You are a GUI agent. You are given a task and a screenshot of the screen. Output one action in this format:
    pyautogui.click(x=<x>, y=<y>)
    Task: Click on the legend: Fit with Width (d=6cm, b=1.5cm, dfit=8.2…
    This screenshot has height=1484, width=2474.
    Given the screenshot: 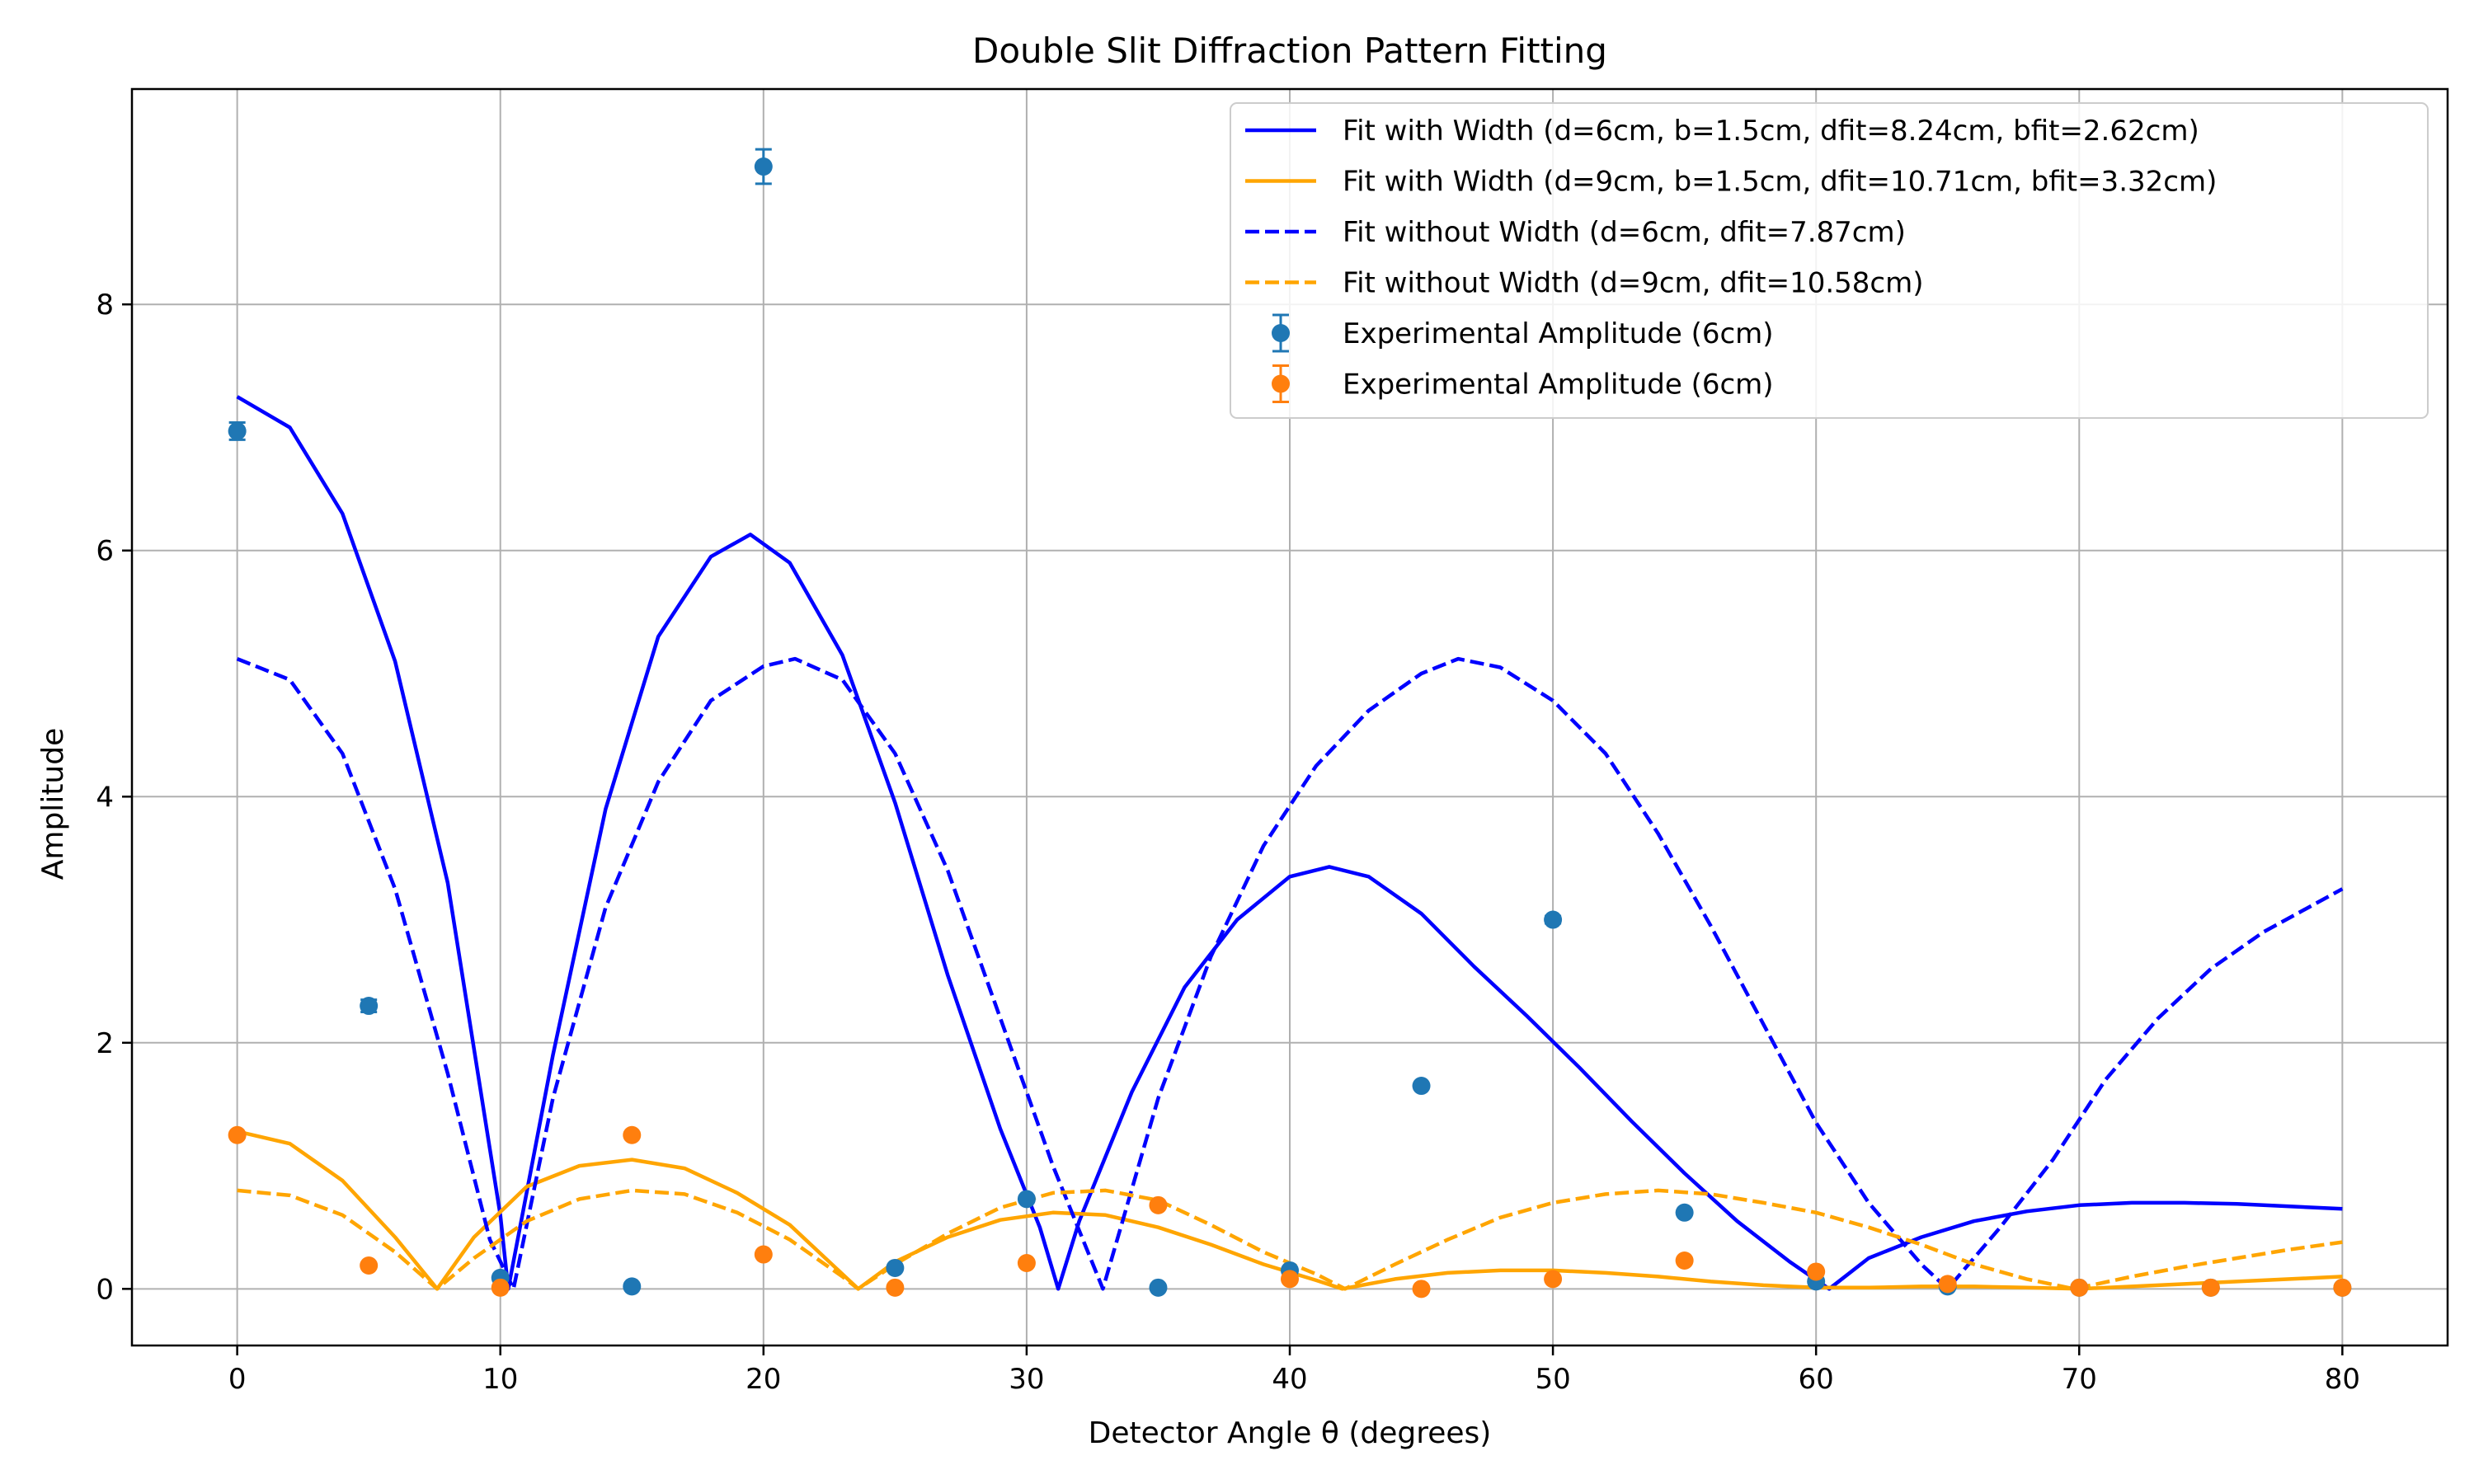 What is the action you would take?
    pyautogui.click(x=1829, y=260)
    